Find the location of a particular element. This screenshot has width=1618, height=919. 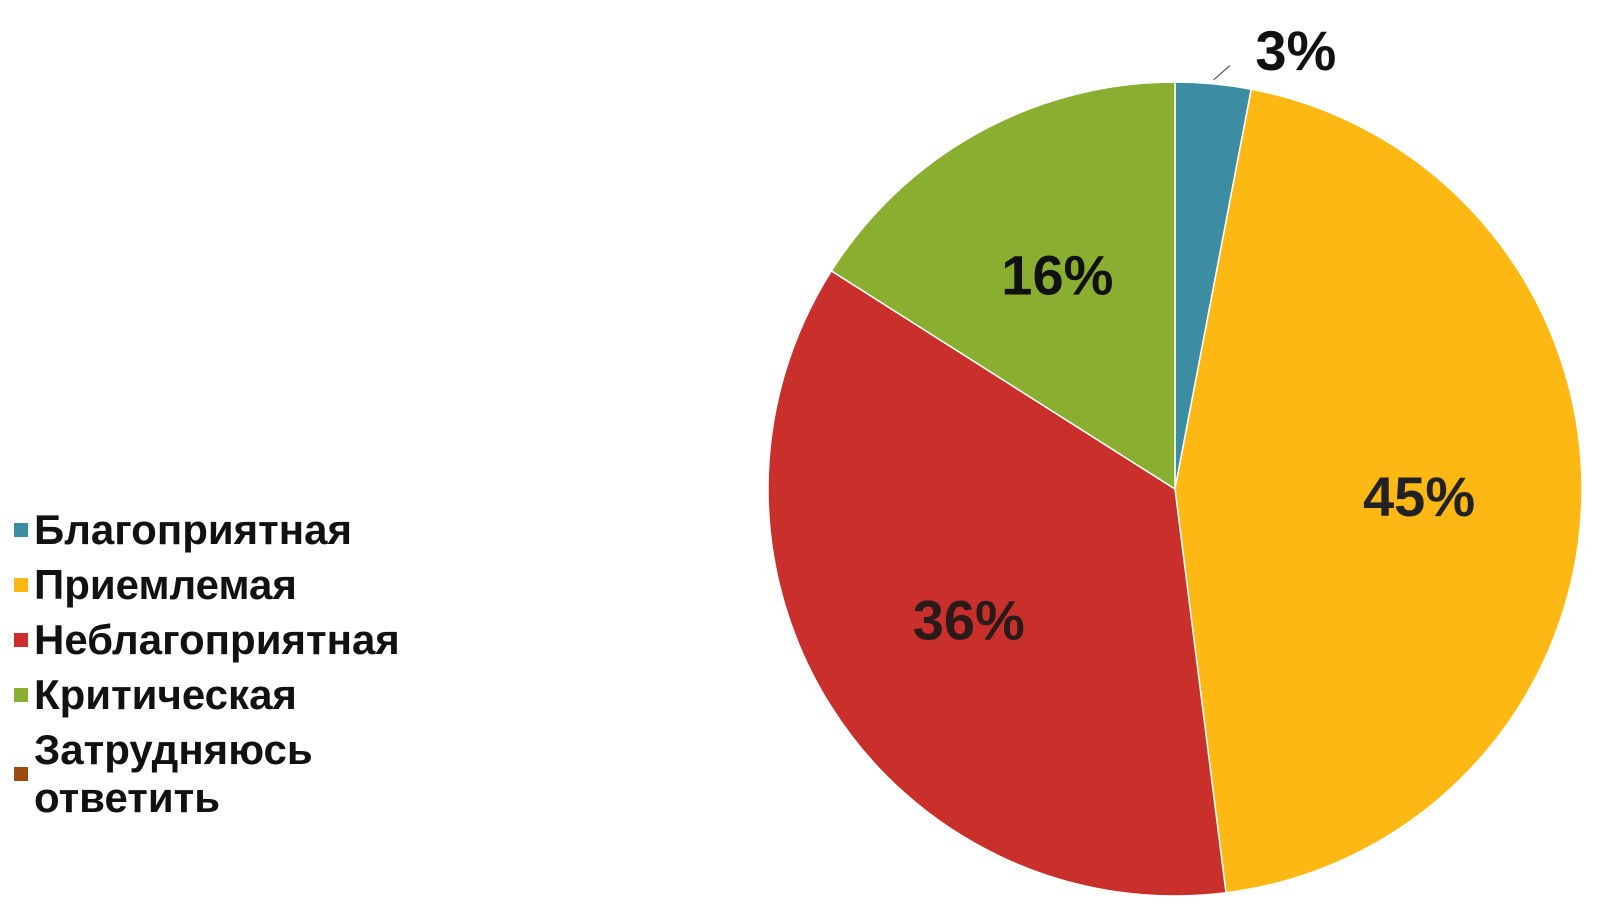

legend-label: Затрудняюсь ответить is located at coordinates (173, 773).